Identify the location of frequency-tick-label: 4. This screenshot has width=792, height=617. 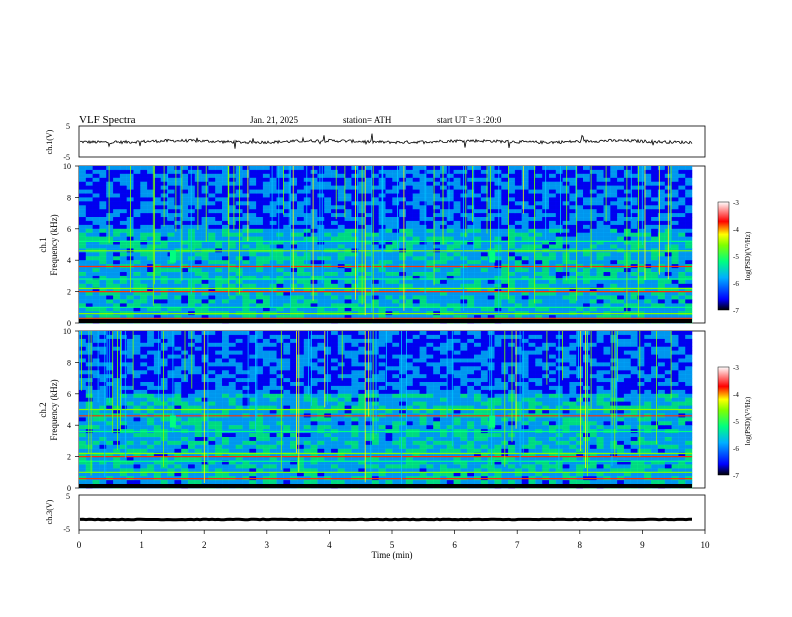
(69, 260).